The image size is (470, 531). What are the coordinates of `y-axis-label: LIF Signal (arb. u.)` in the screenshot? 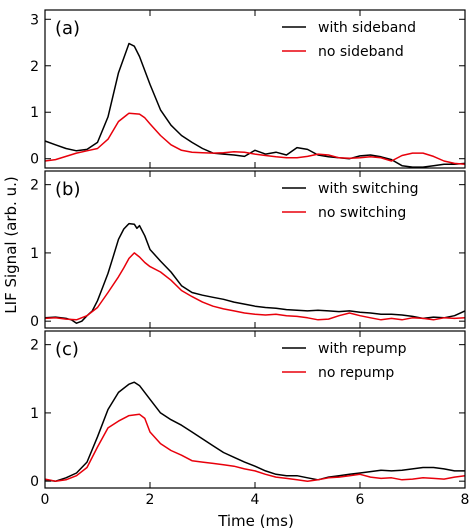 It's located at (11, 244).